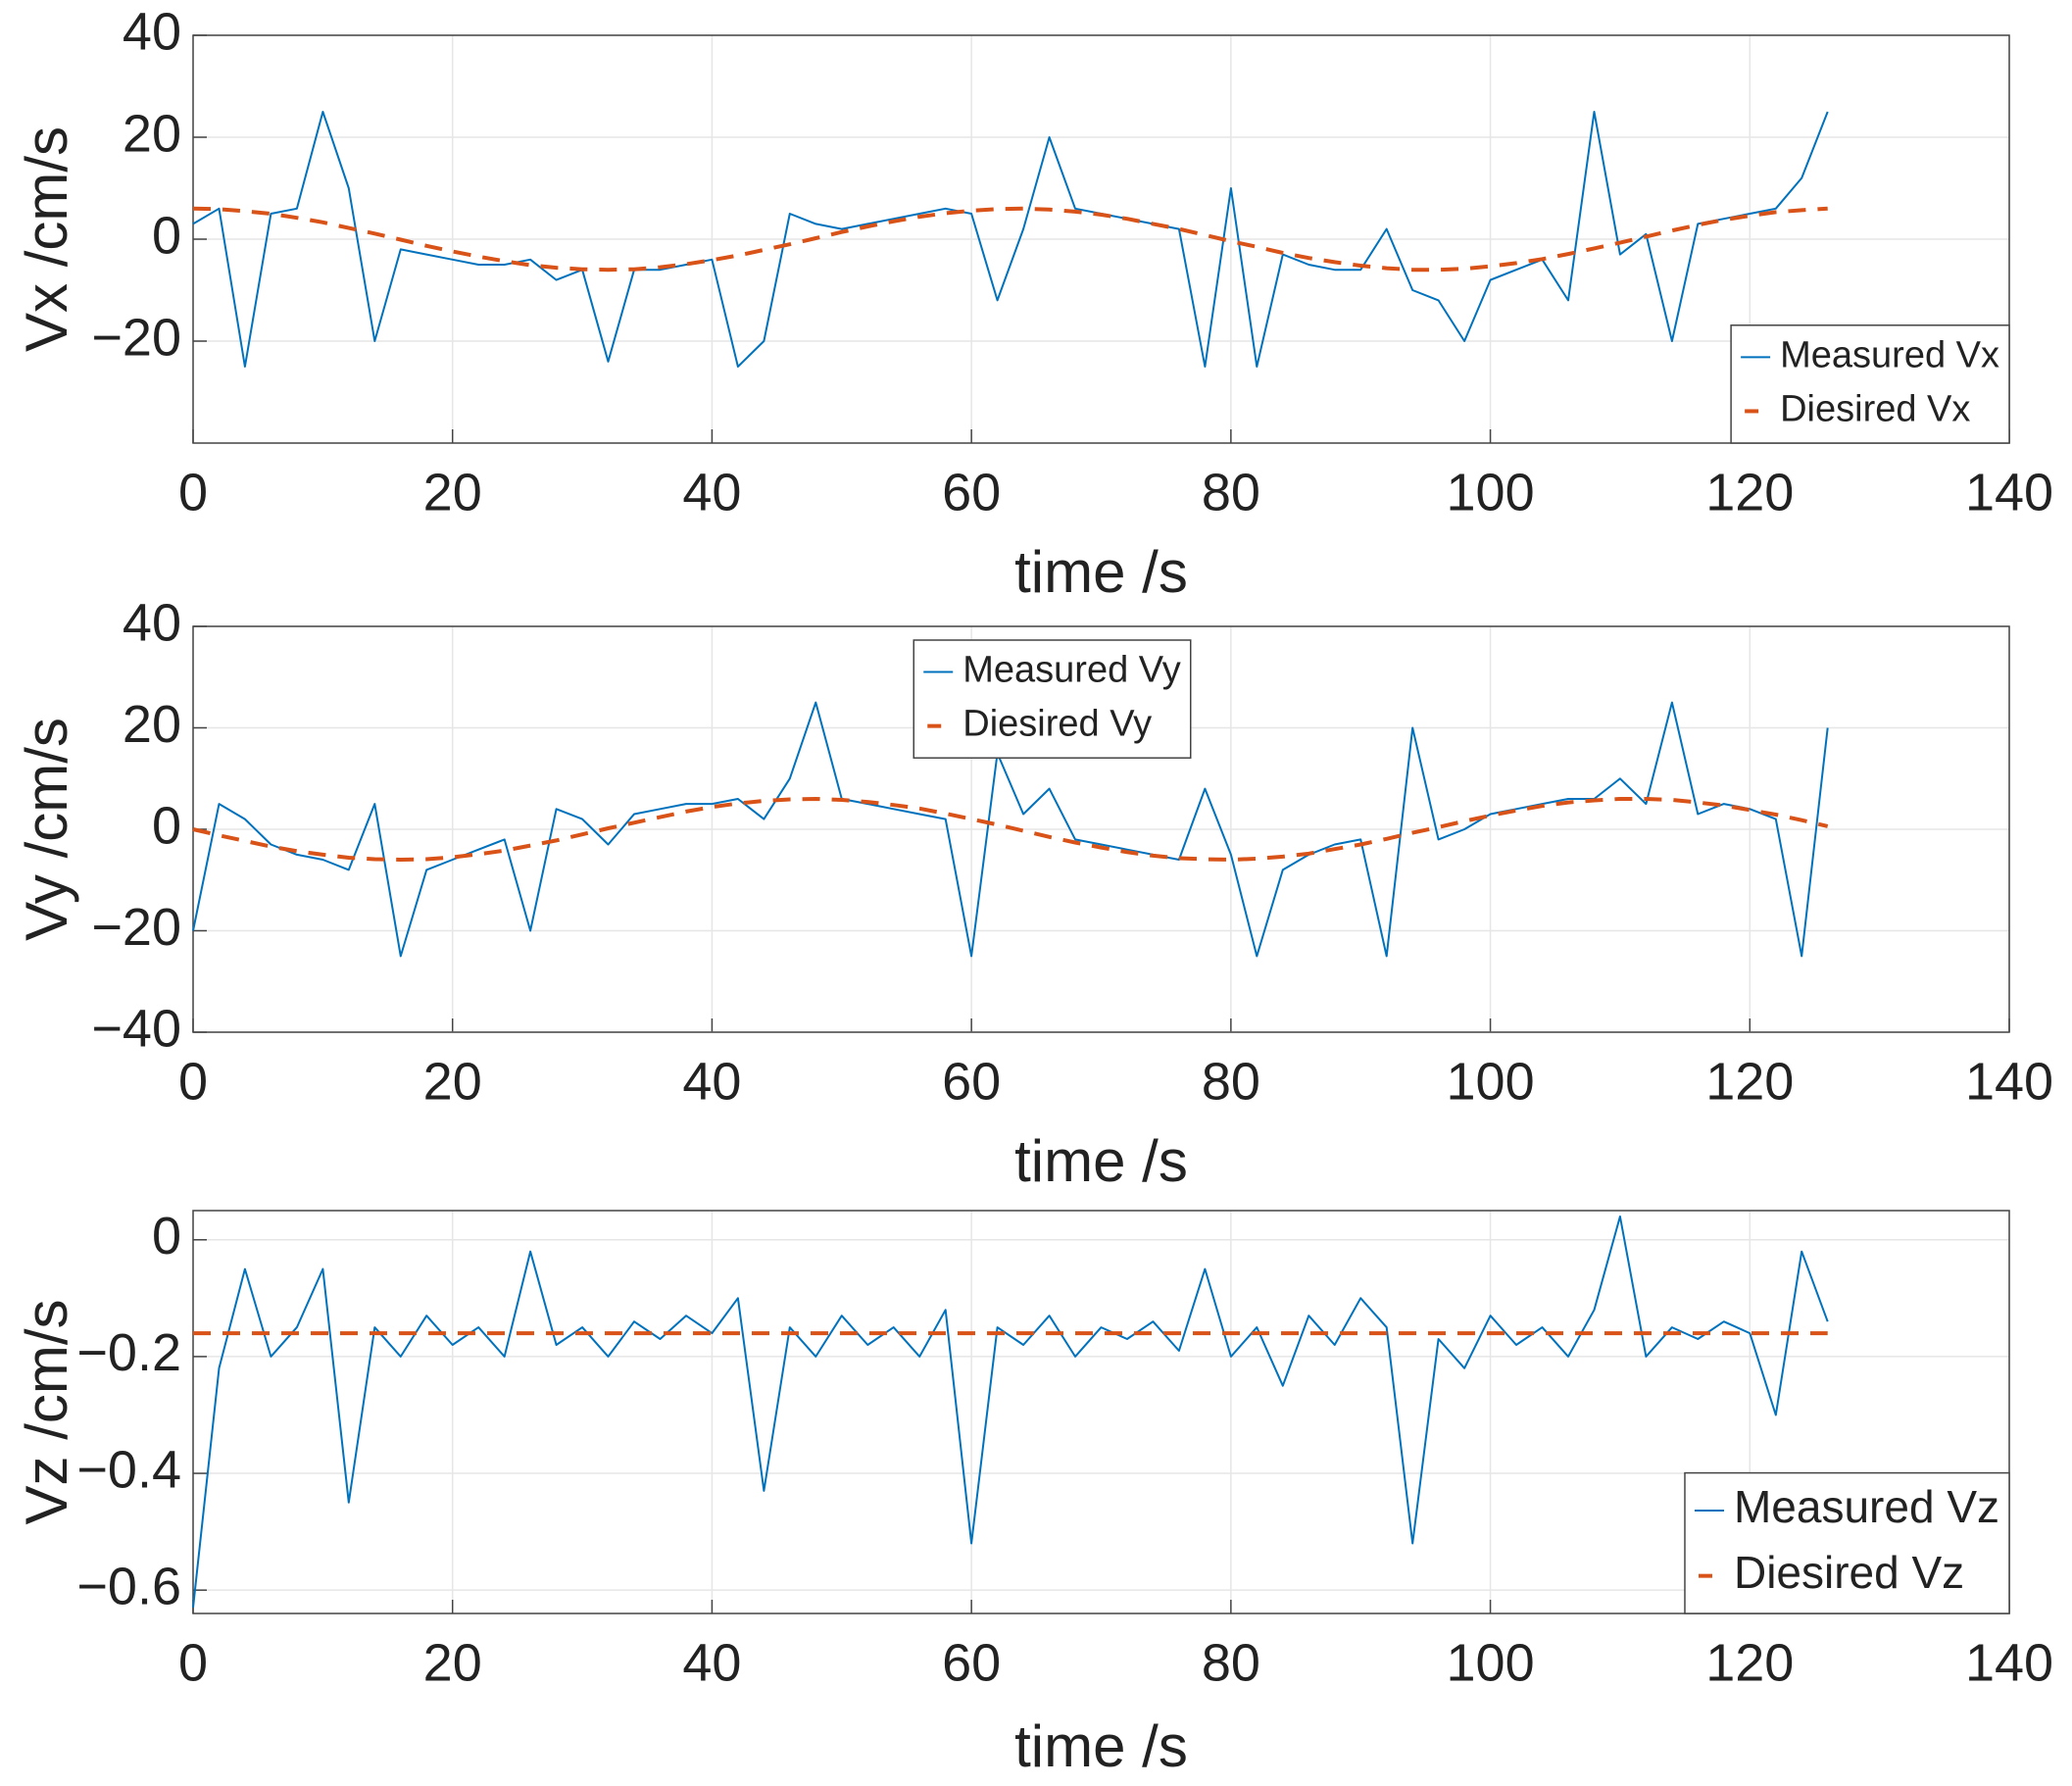  I want to click on legend: Measured Vx Diesired Vx, so click(1870, 384).